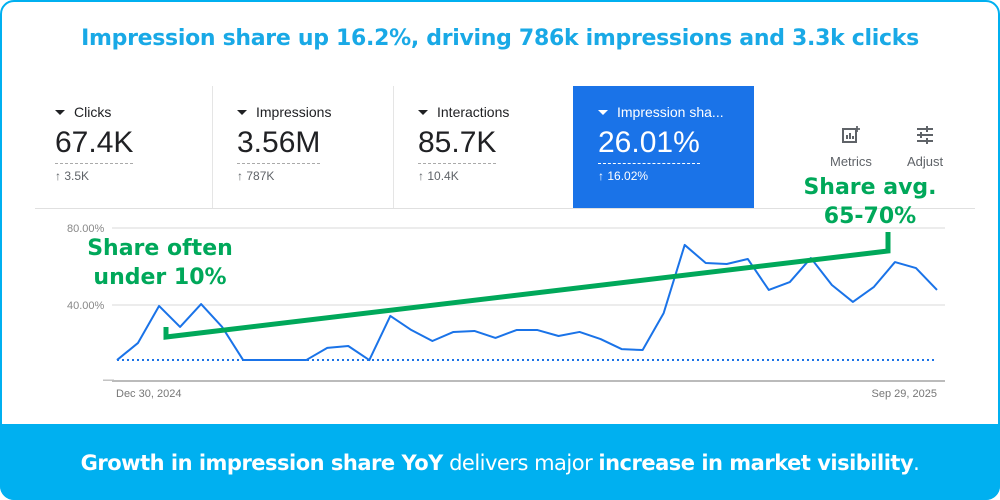 This screenshot has width=1000, height=500. Describe the element at coordinates (148, 394) in the screenshot. I see `x-tick-label: Dec 30, 2024` at that location.